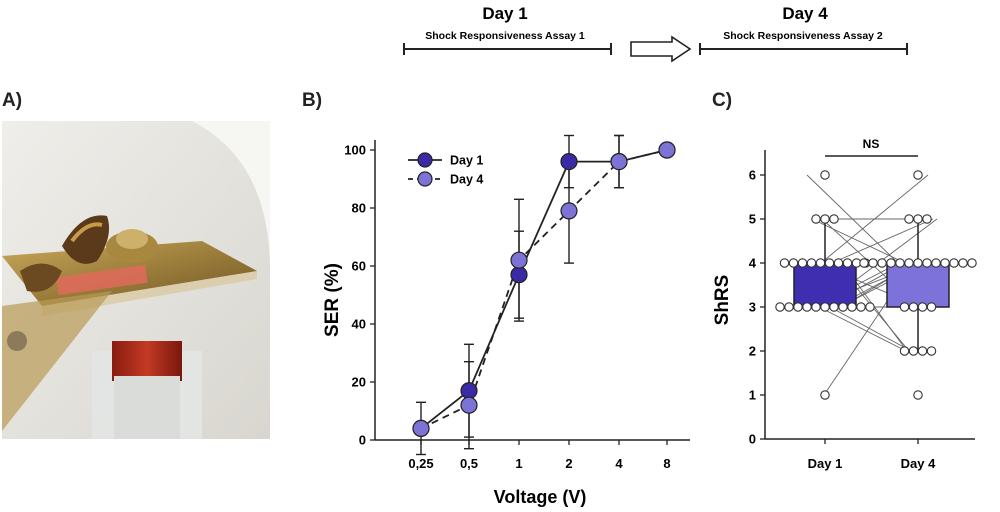 The image size is (1000, 512). Describe the element at coordinates (362, 440) in the screenshot. I see `ser-y-tick-label: 0` at that location.